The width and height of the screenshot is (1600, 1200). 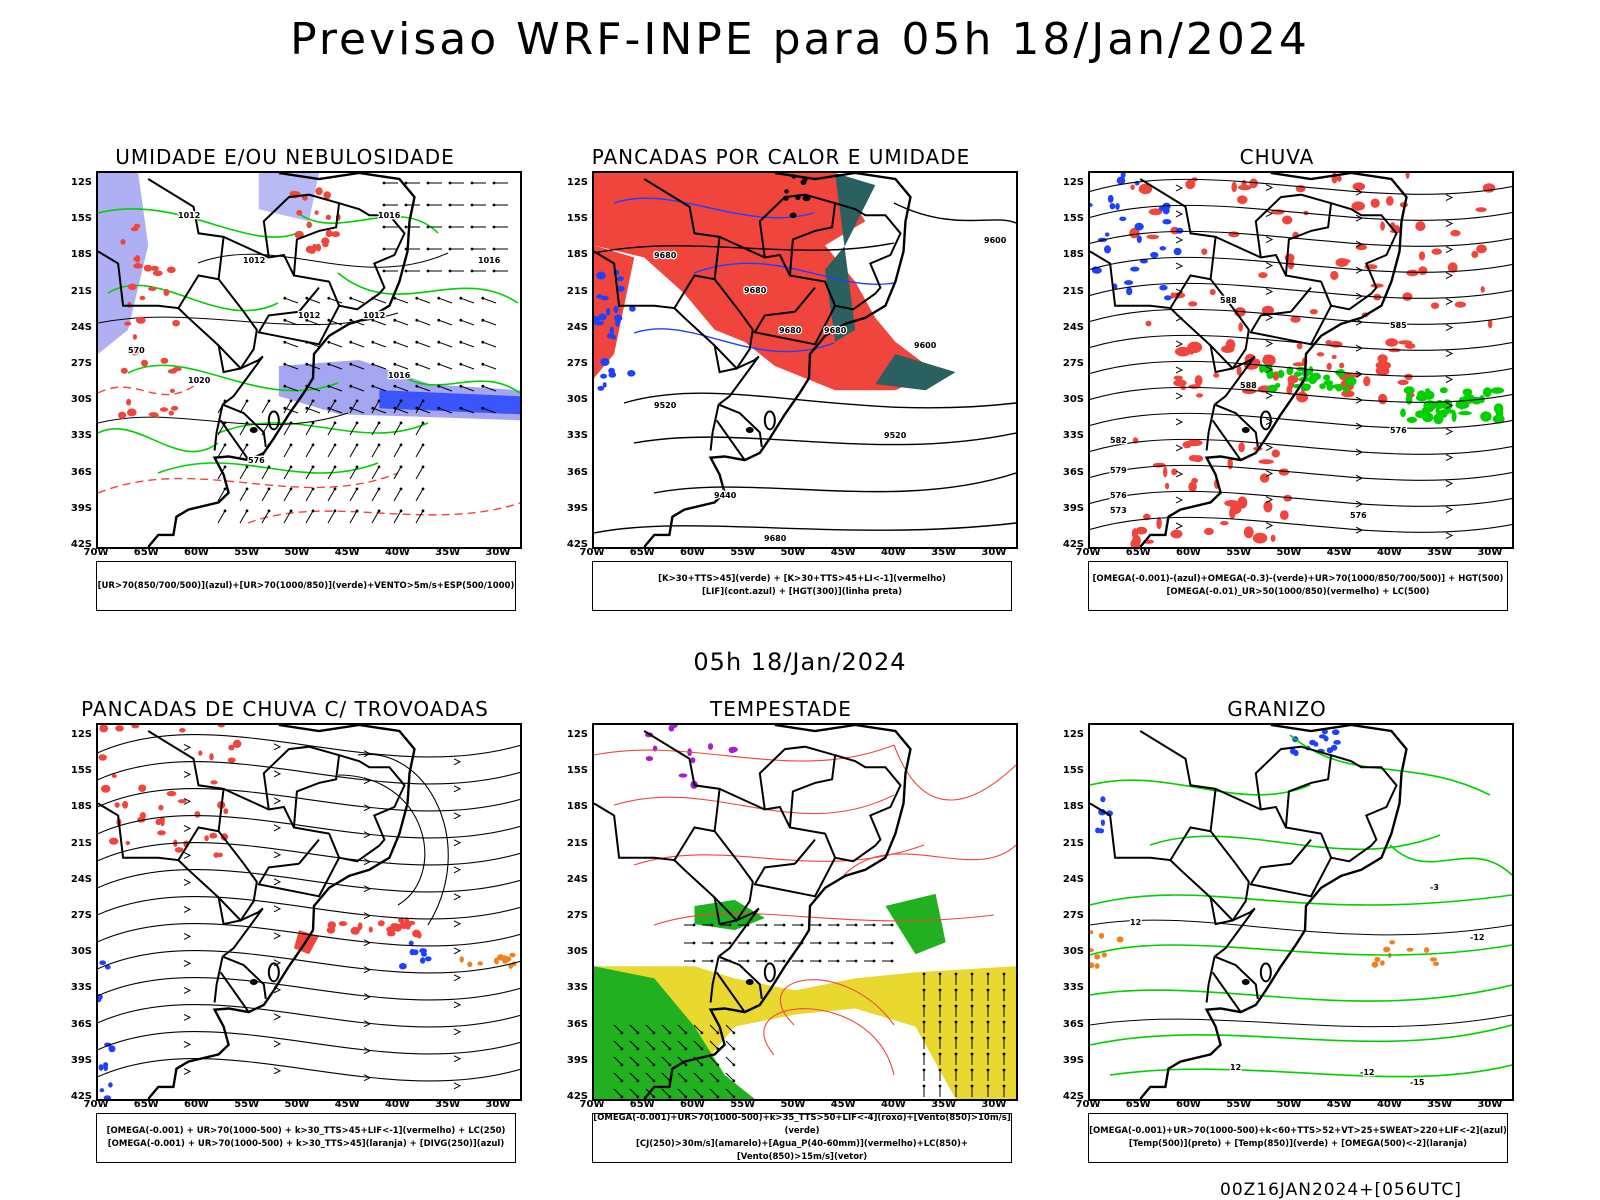 I want to click on storm-orange, so click(x=488, y=960).